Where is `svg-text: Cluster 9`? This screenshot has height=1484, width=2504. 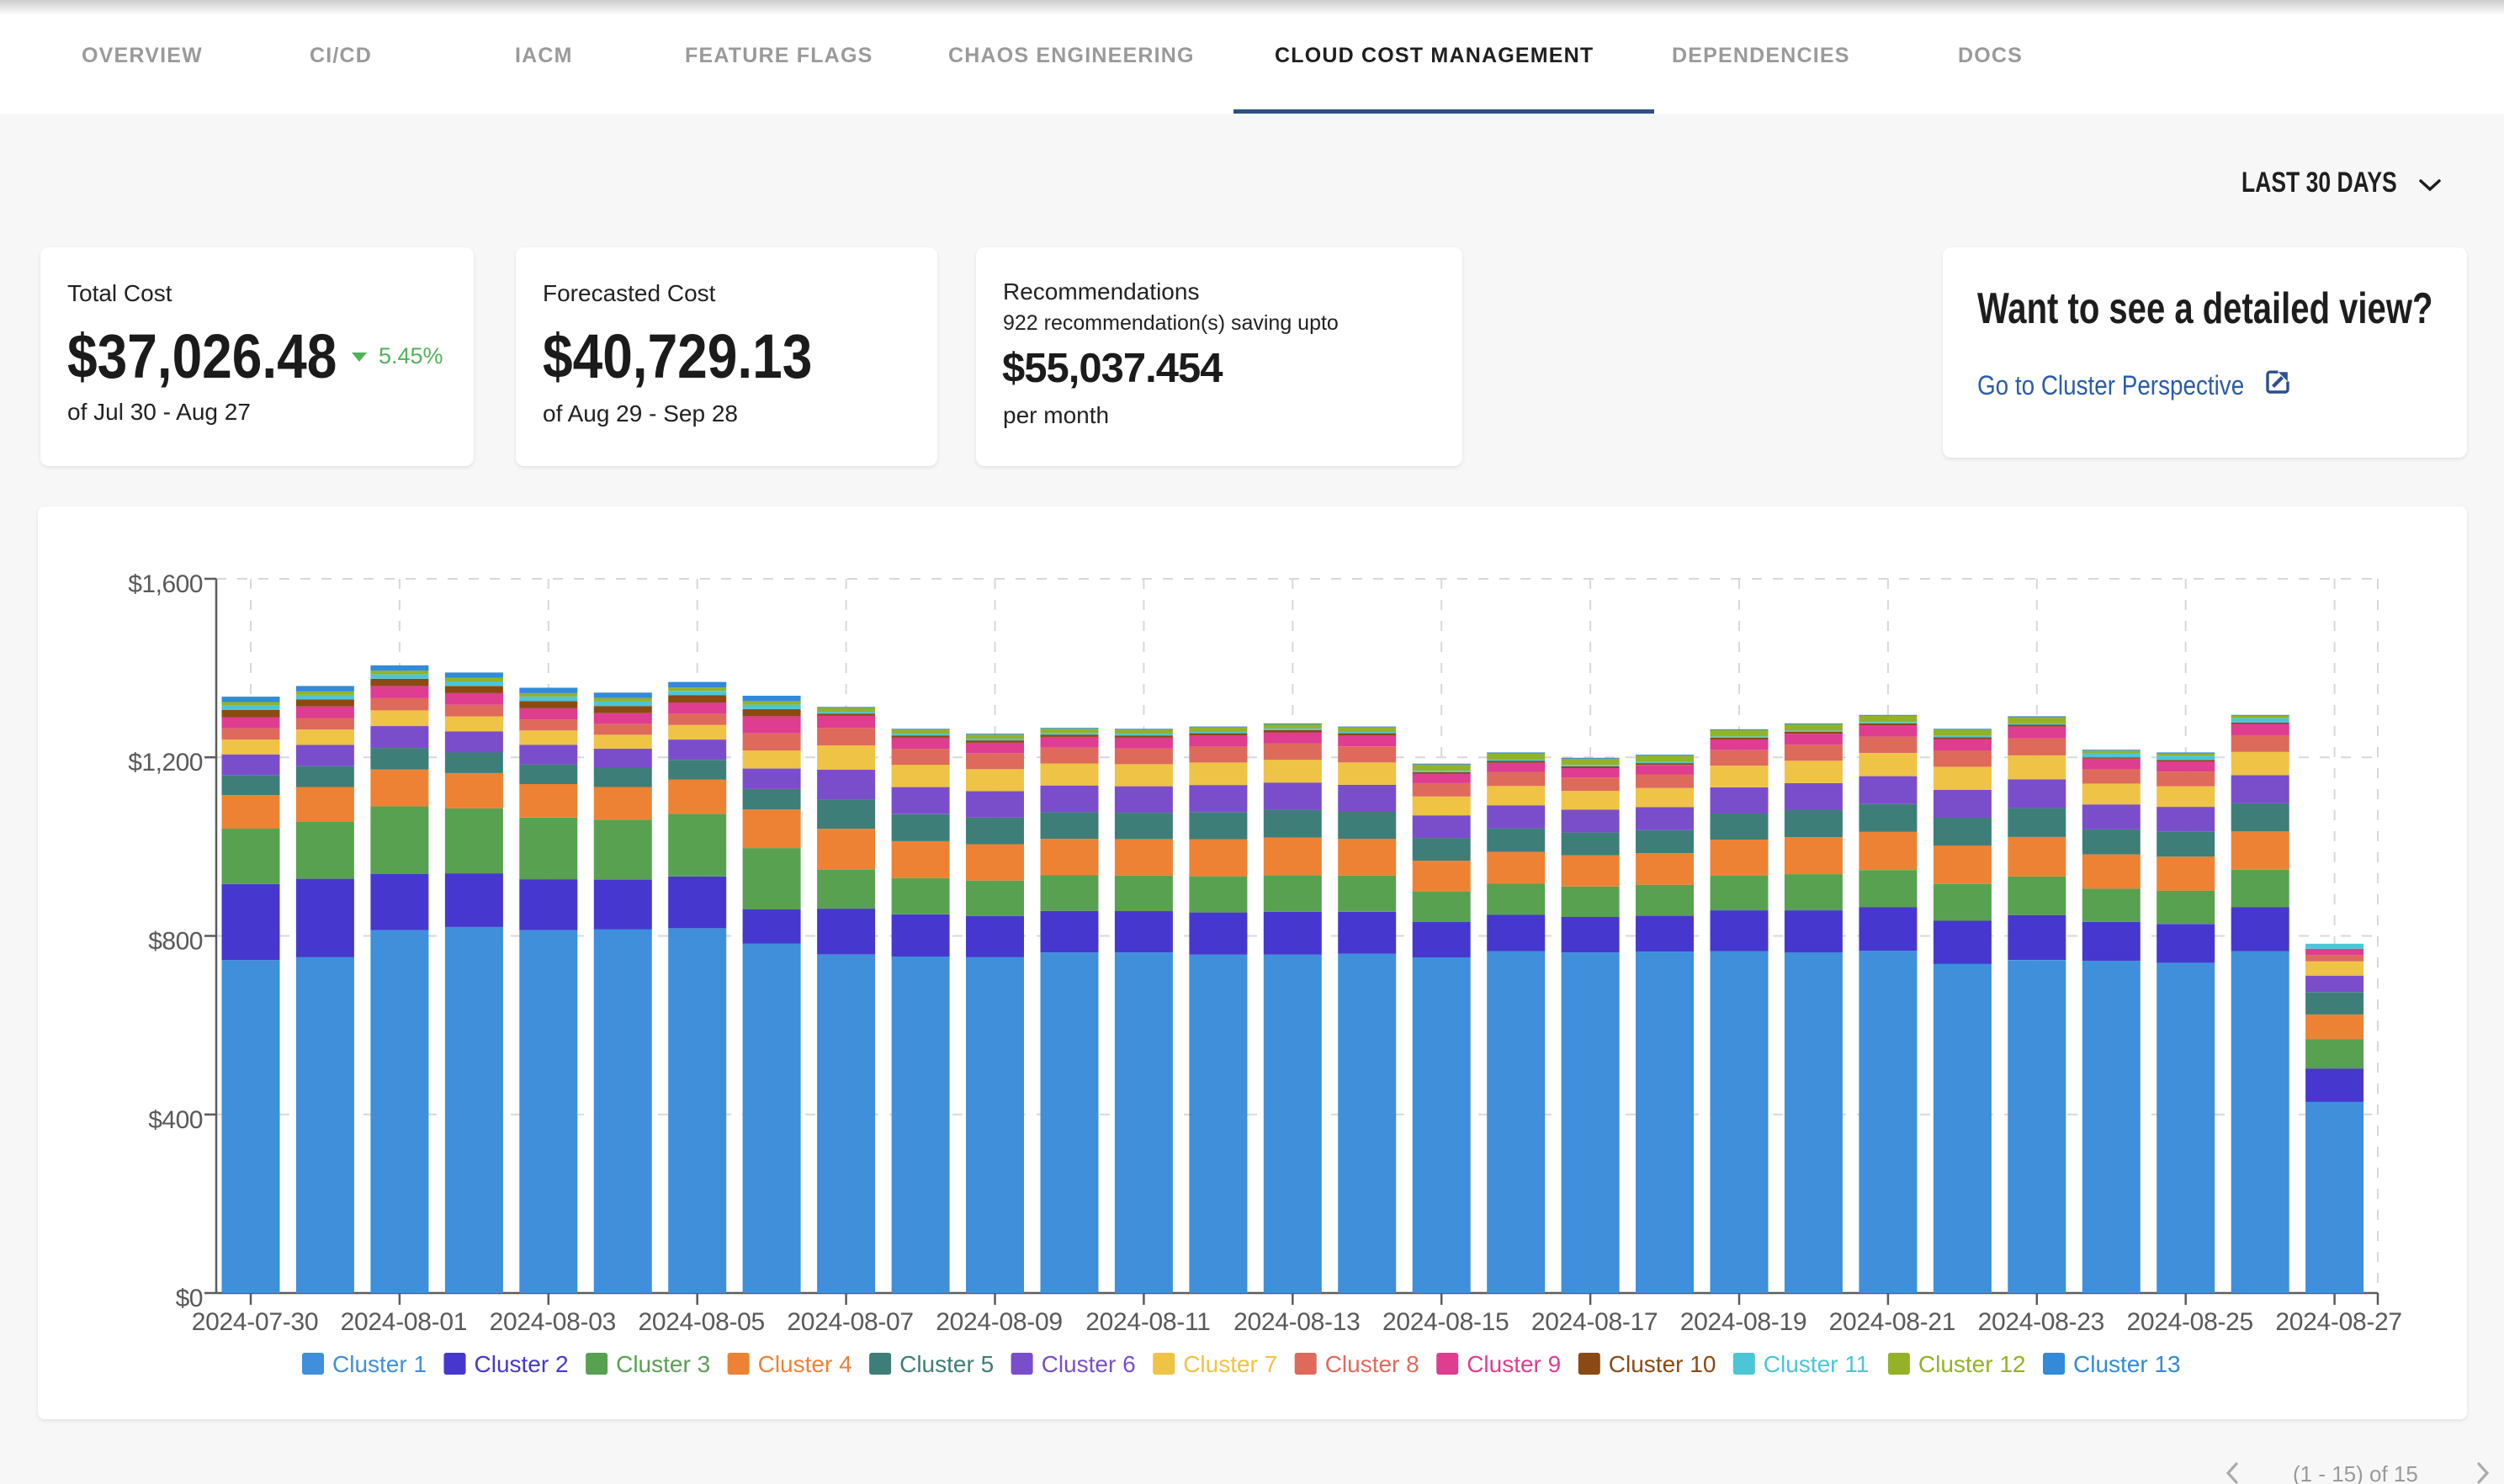
svg-text: Cluster 9 is located at coordinates (1514, 1364).